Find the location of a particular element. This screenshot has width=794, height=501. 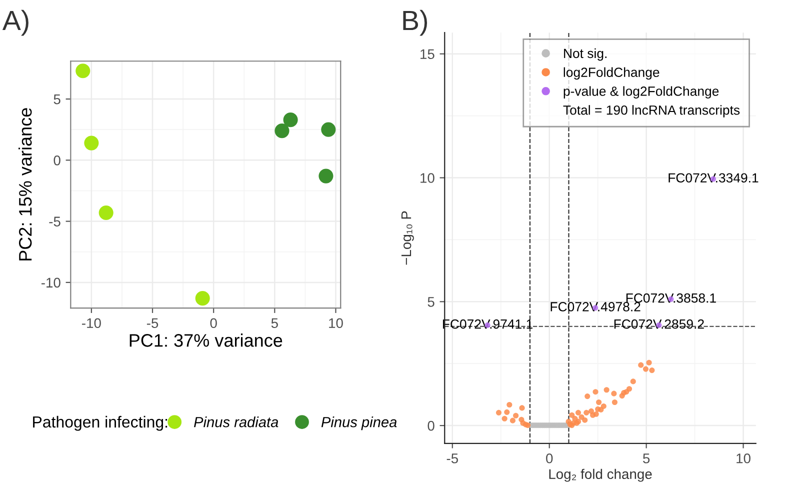

y-tick-label: 15 is located at coordinates (427, 54).